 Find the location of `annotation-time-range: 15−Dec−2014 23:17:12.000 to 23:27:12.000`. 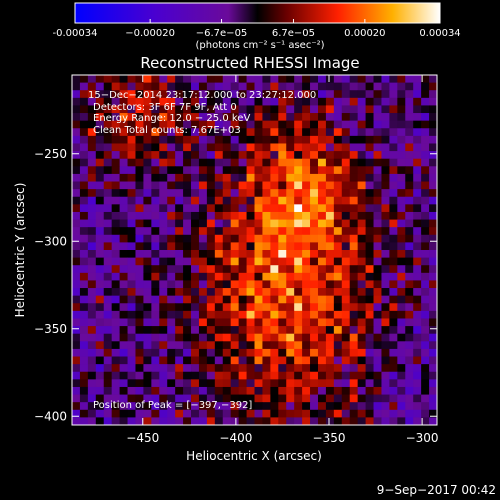

annotation-time-range: 15−Dec−2014 23:17:12.000 to 23:27:12.000 is located at coordinates (202, 95).